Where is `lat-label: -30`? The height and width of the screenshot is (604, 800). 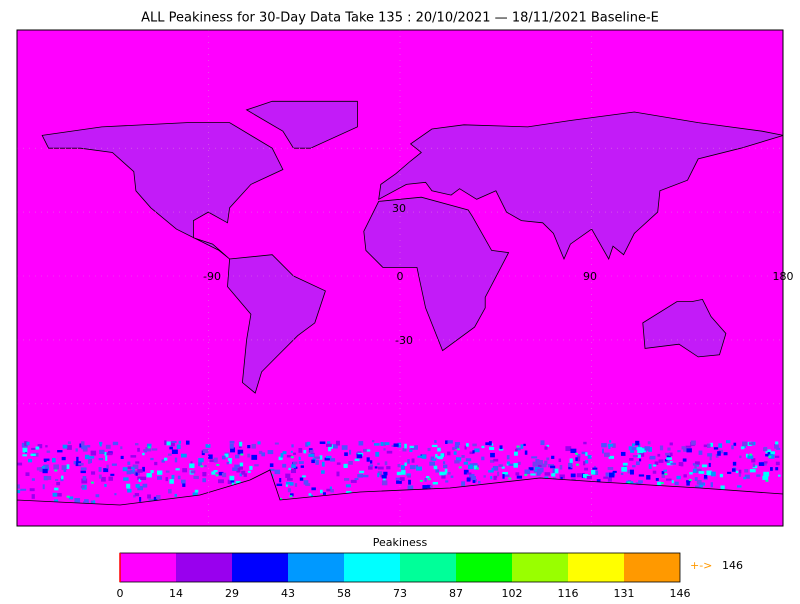
lat-label: -30 is located at coordinates (404, 340).